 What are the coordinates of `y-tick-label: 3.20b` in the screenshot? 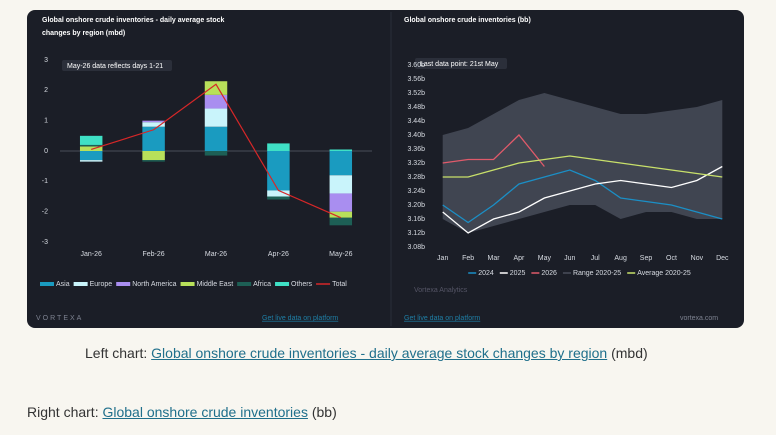 It's located at (416, 205).